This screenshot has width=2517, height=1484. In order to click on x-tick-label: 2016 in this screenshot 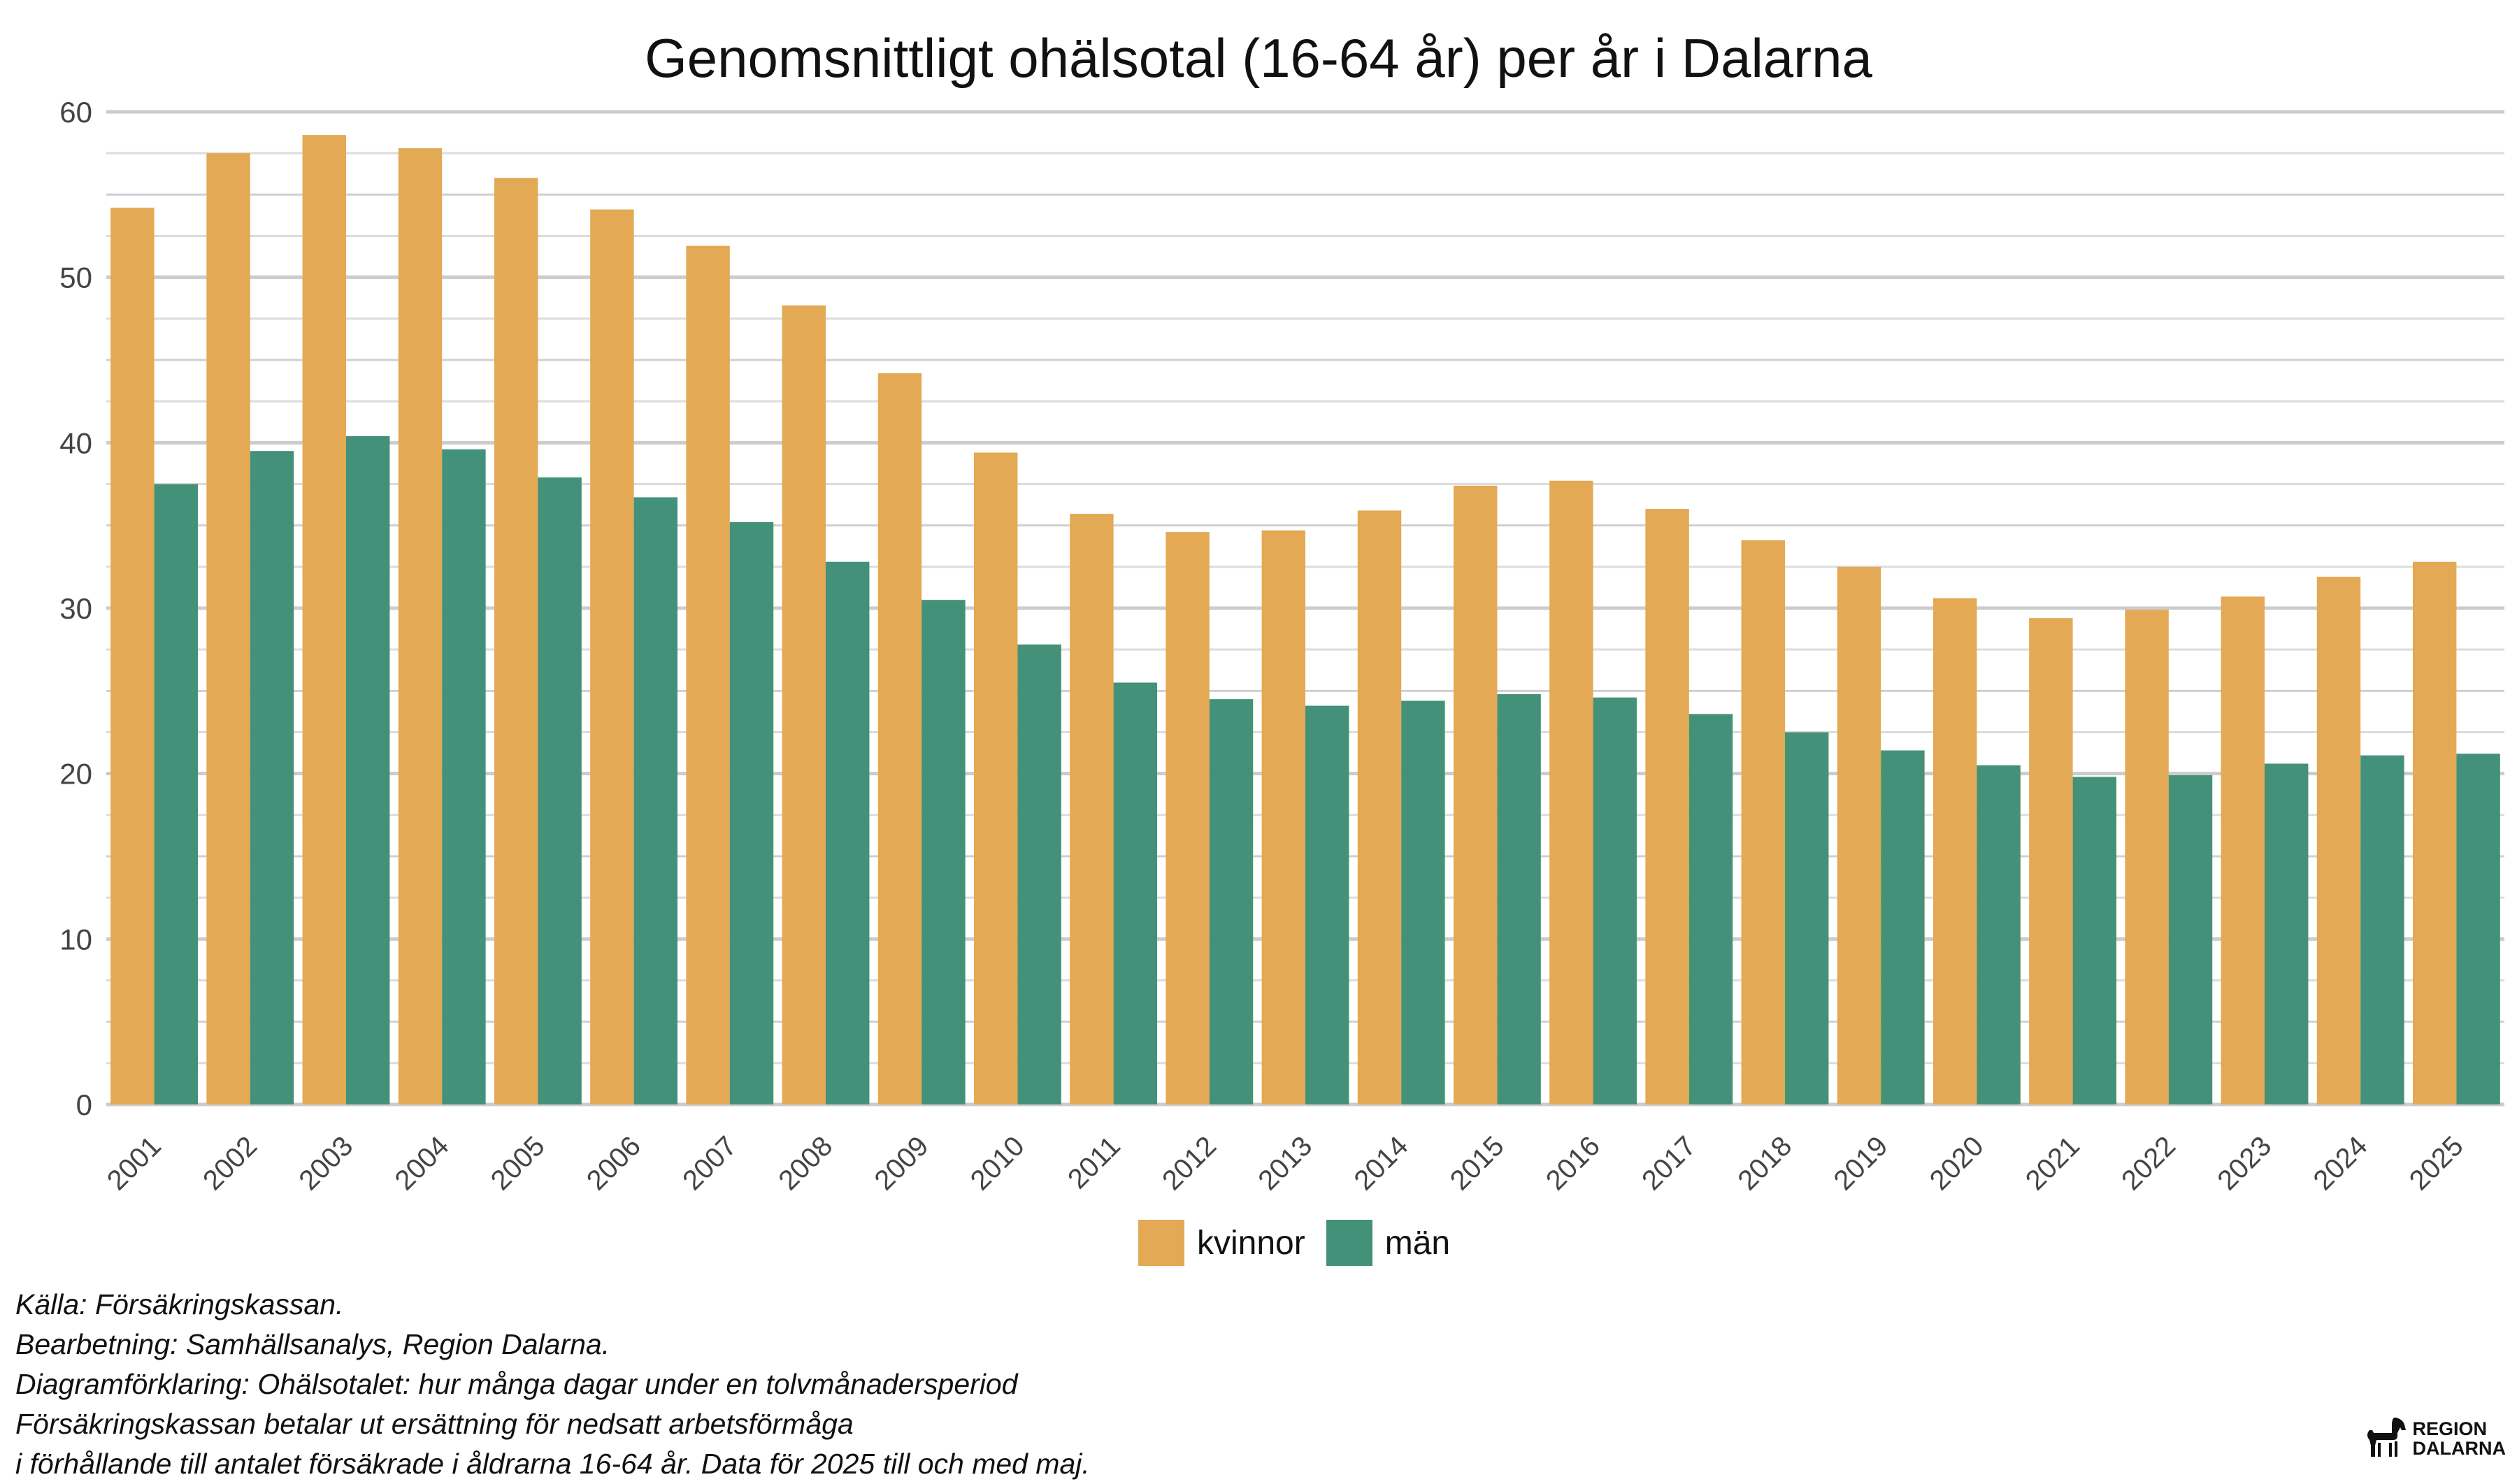, I will do `click(1573, 1163)`.